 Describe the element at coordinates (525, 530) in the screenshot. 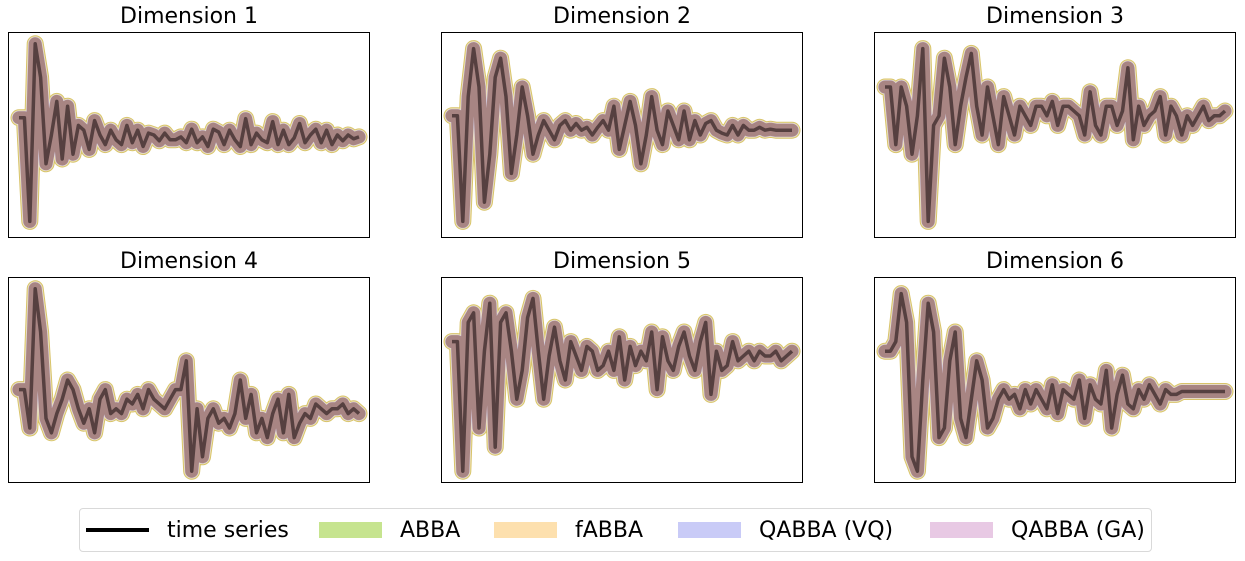

I see `legend-swatch-fabba` at that location.